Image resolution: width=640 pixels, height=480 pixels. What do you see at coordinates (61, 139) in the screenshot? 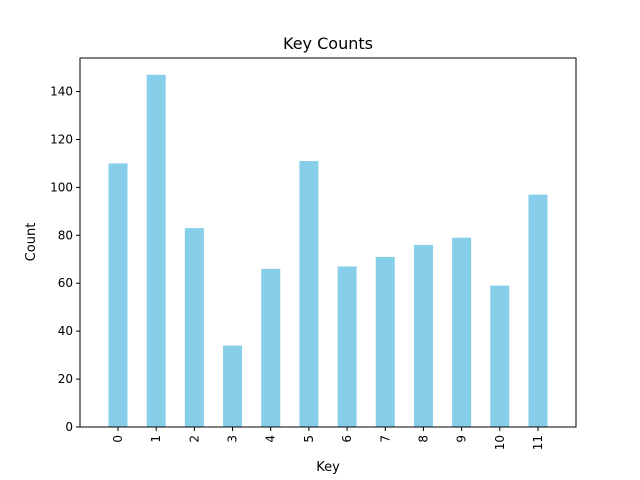
I see `y-tick-label: 120` at bounding box center [61, 139].